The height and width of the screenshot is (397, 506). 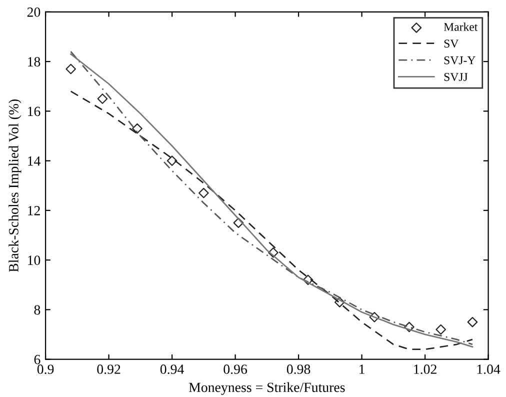 I want to click on legend-label: Market, so click(x=461, y=26).